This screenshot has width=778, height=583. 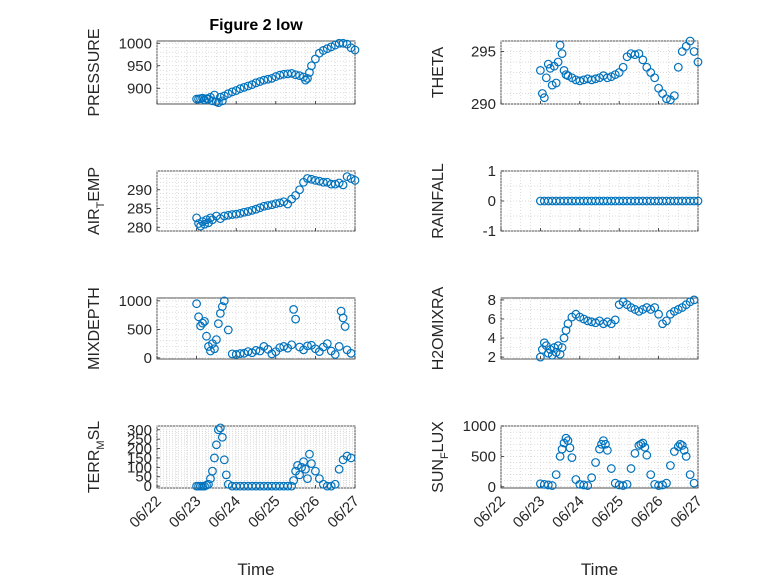 I want to click on y-tick-label: 295, so click(x=483, y=52).